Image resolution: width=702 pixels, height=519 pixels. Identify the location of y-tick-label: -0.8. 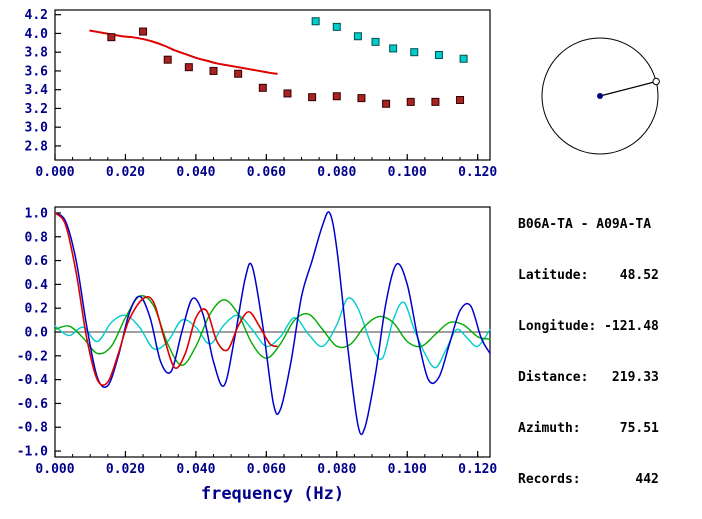
(32, 428).